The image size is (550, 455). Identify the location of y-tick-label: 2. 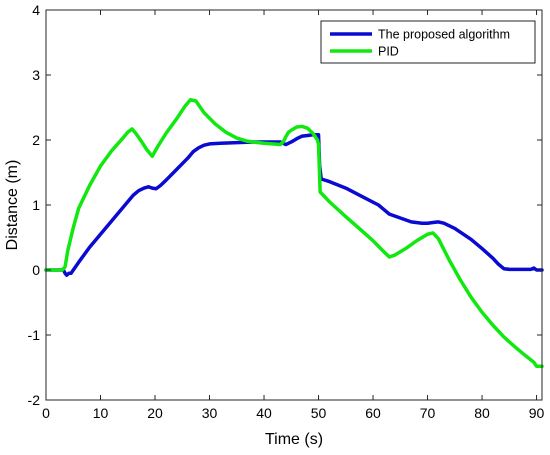
(36, 140).